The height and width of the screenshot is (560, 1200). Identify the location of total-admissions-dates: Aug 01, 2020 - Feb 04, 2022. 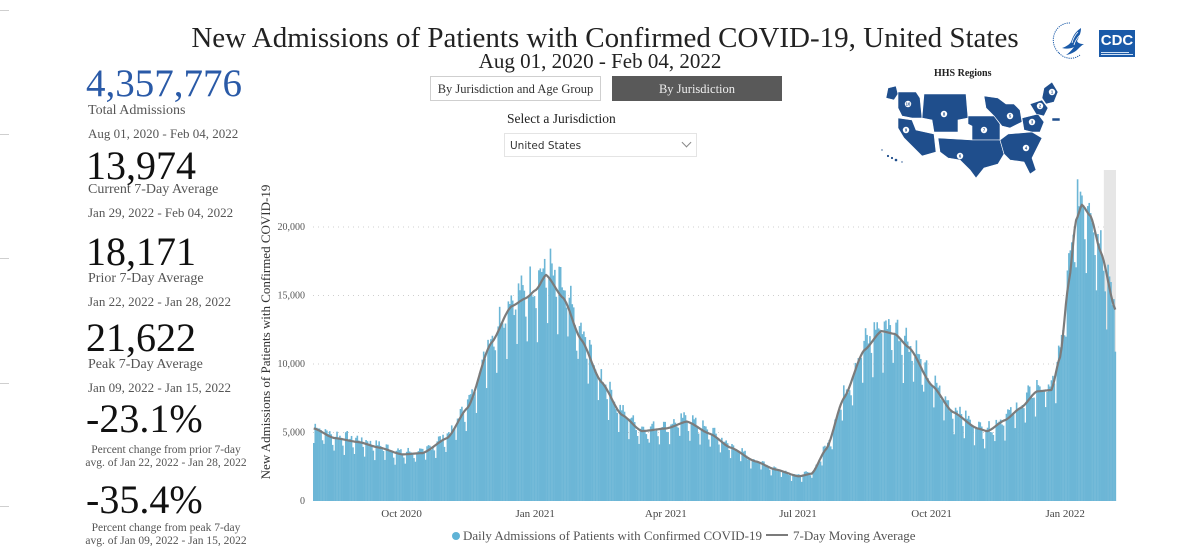
(163, 133).